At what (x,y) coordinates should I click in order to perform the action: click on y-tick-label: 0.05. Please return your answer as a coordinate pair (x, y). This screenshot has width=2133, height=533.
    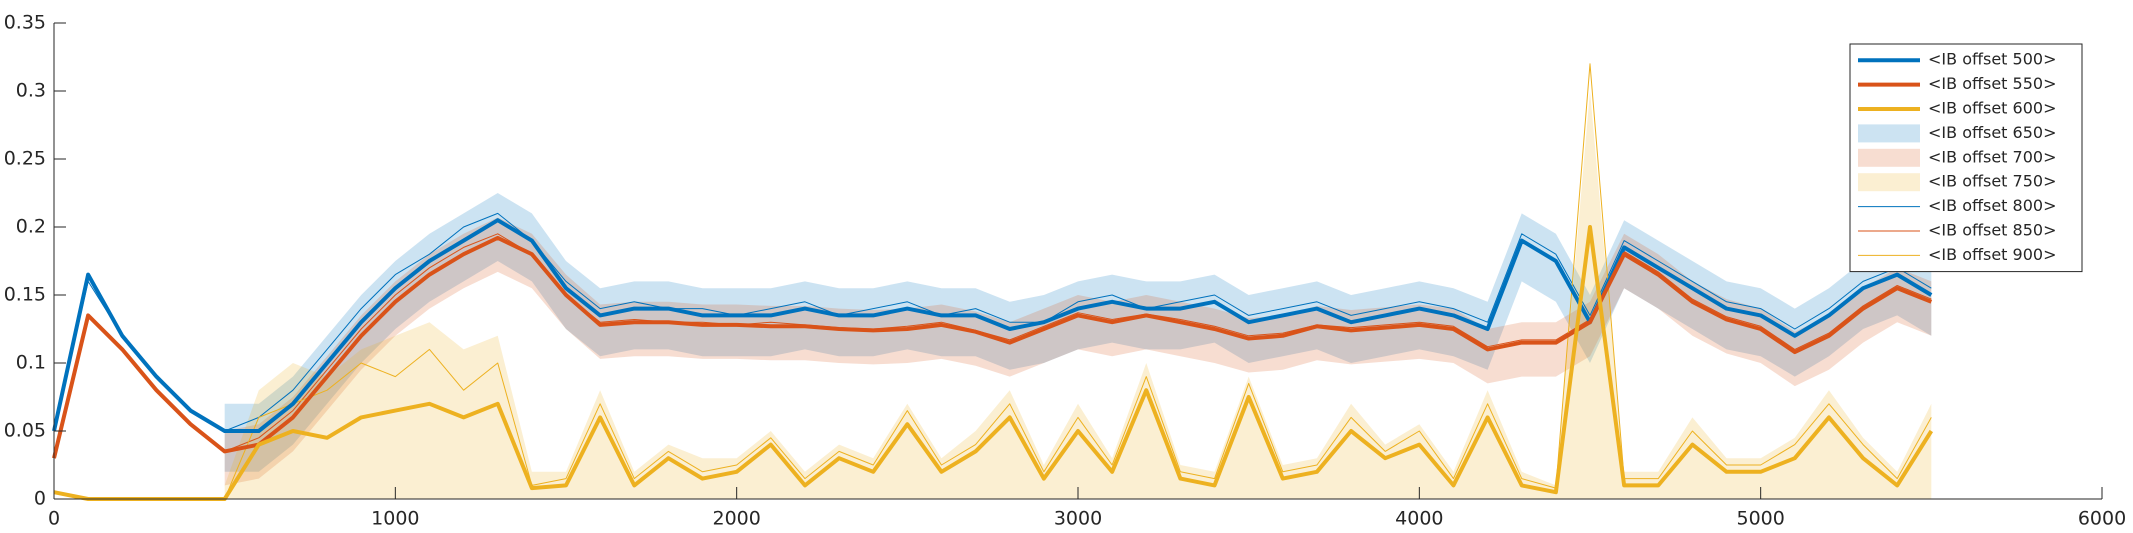
    Looking at the image, I should click on (25, 431).